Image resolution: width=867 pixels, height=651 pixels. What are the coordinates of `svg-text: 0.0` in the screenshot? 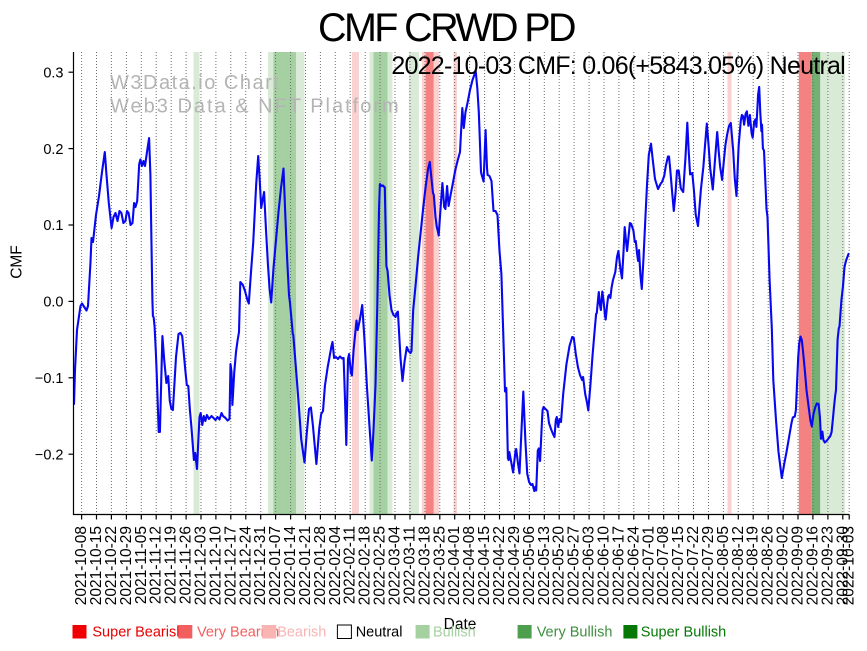 It's located at (53, 303).